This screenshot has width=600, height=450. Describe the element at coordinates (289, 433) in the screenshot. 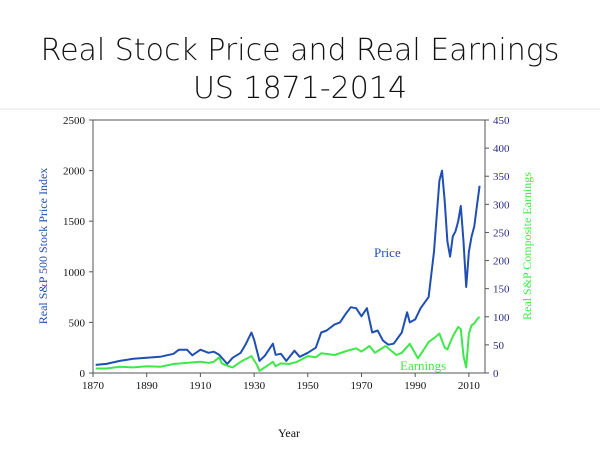

I see `x-axis-label: Year` at that location.